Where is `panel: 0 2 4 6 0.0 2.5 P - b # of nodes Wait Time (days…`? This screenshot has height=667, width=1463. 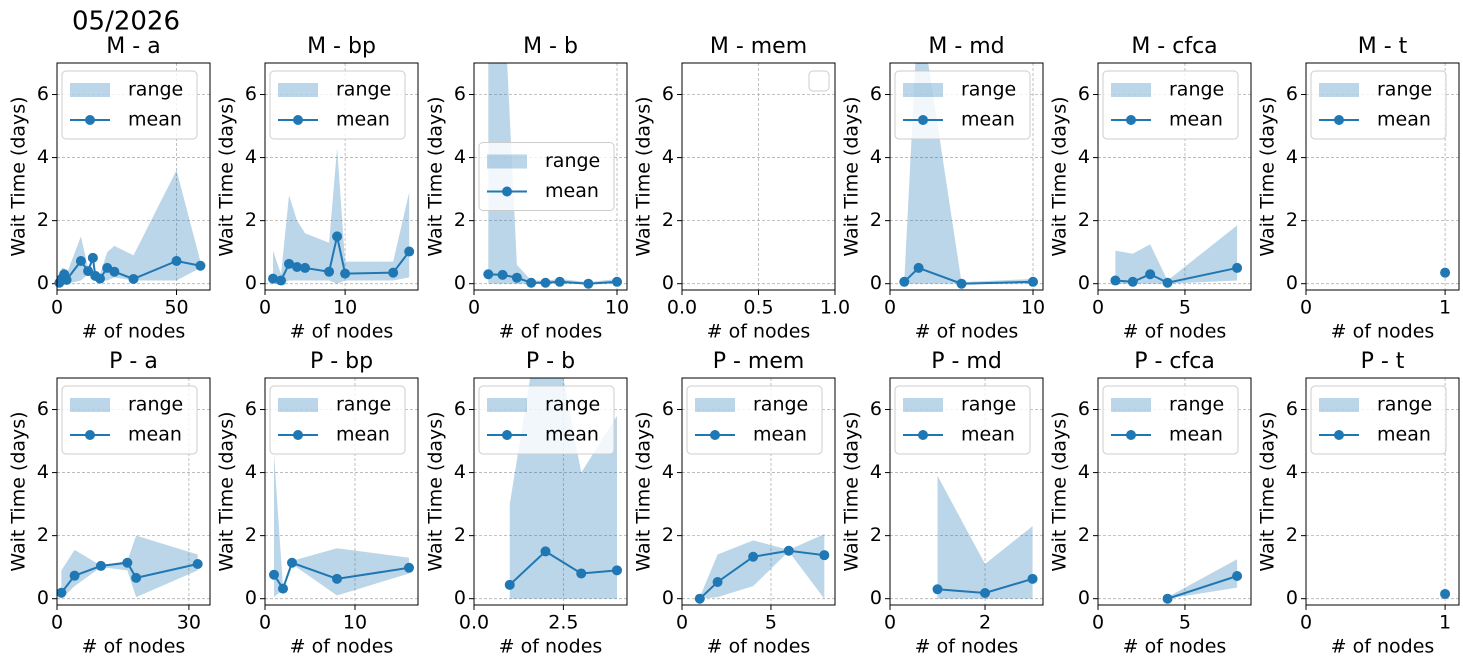
panel: 0 2 4 6 0.0 2.5 P - b # of nodes Wait Time (days… is located at coordinates (526, 503).